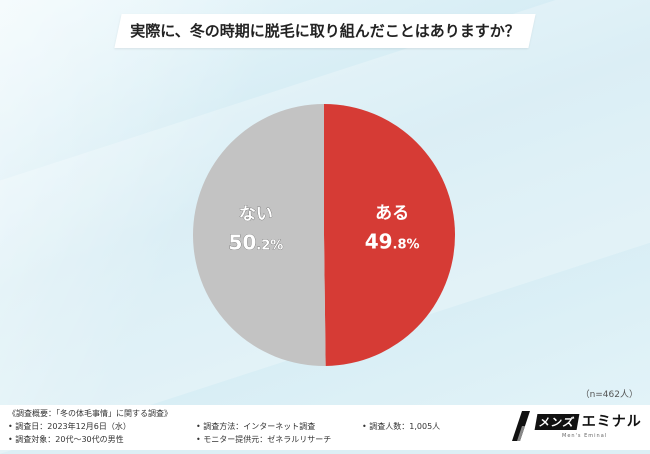  What do you see at coordinates (401, 426) in the screenshot?
I see `survey-count: • 調査人数：1,005人` at bounding box center [401, 426].